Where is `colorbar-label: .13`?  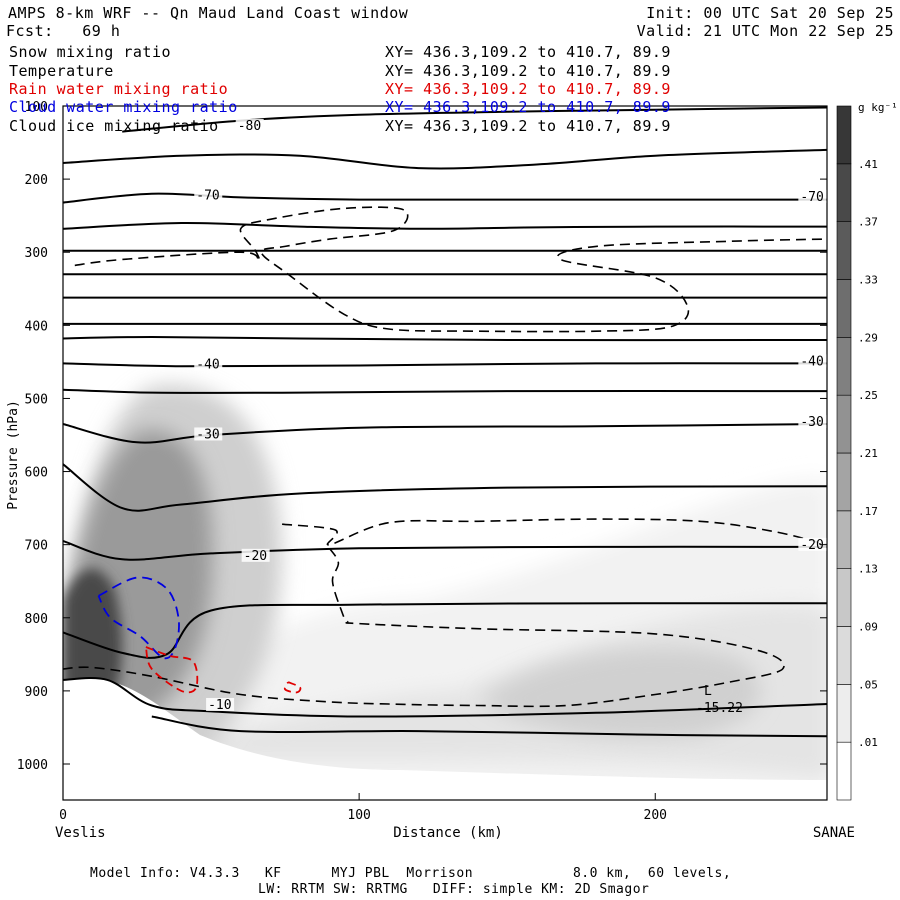
colorbar-label: .13 is located at coordinates (868, 569).